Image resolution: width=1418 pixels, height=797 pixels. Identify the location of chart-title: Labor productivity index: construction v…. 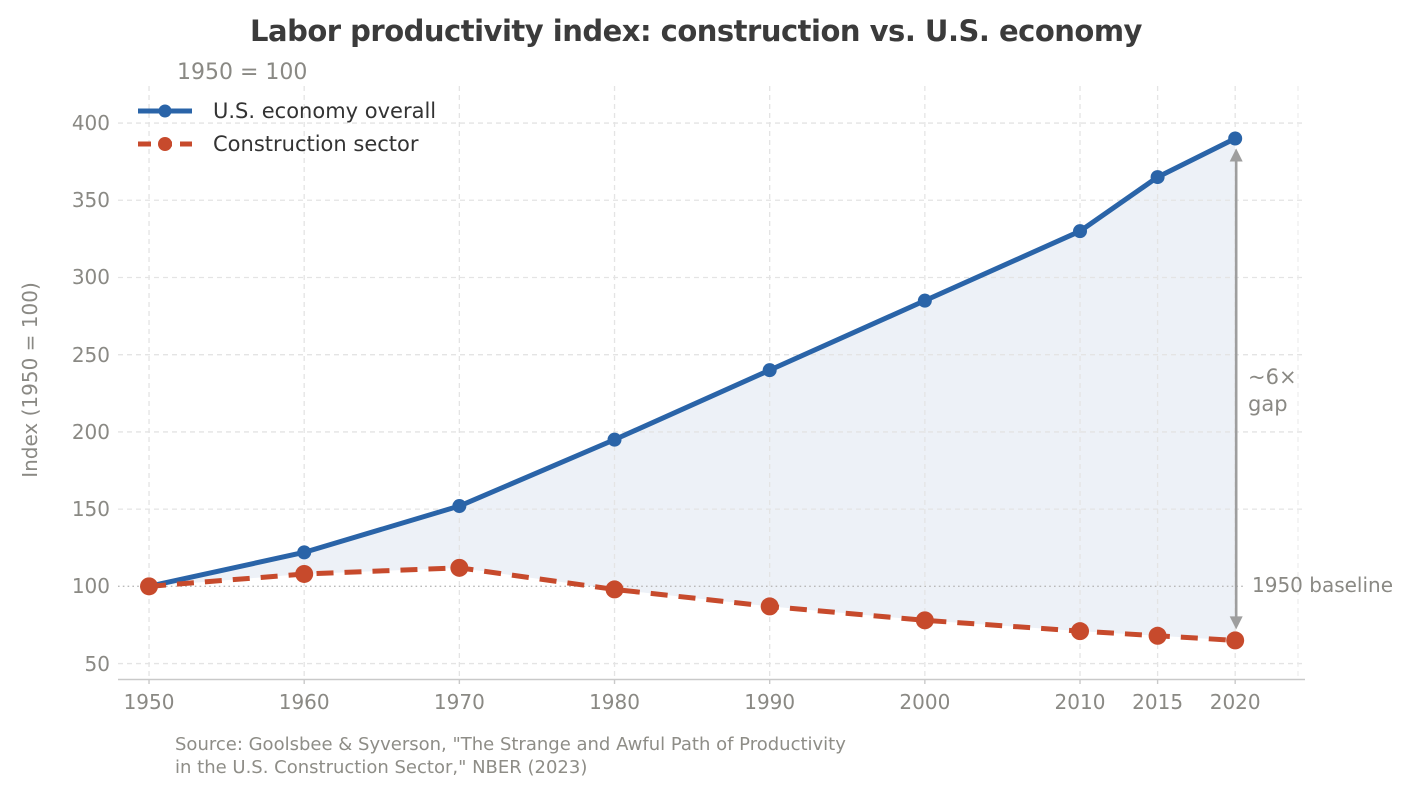
(696, 31).